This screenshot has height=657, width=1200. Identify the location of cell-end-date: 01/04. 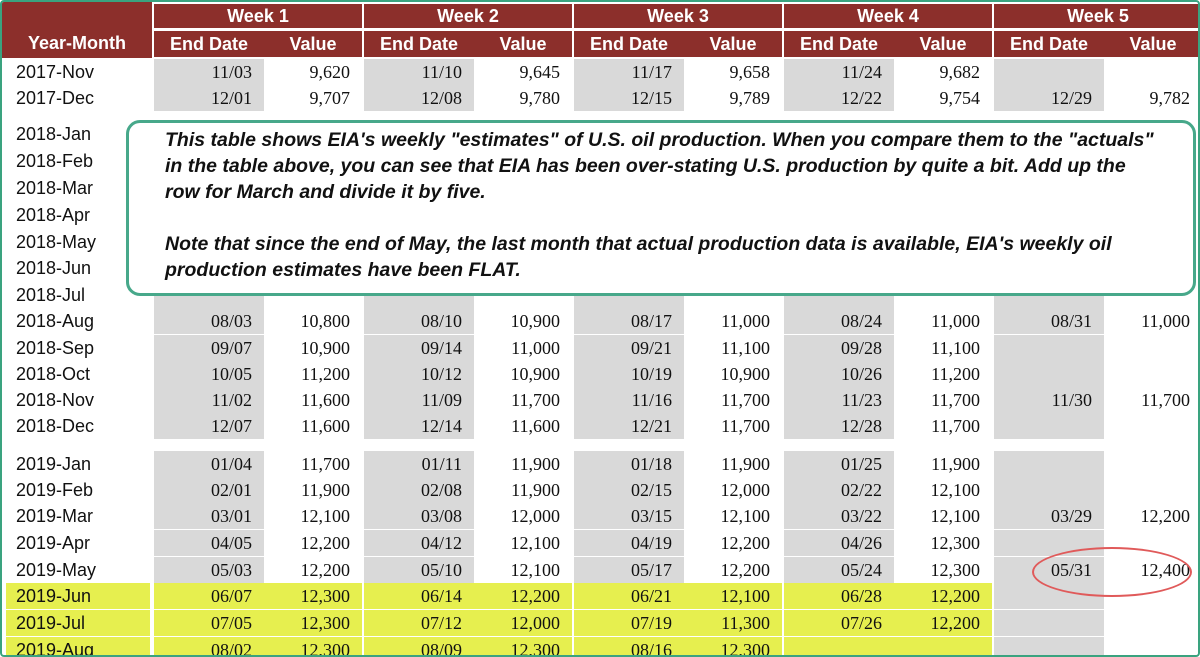
(209, 464).